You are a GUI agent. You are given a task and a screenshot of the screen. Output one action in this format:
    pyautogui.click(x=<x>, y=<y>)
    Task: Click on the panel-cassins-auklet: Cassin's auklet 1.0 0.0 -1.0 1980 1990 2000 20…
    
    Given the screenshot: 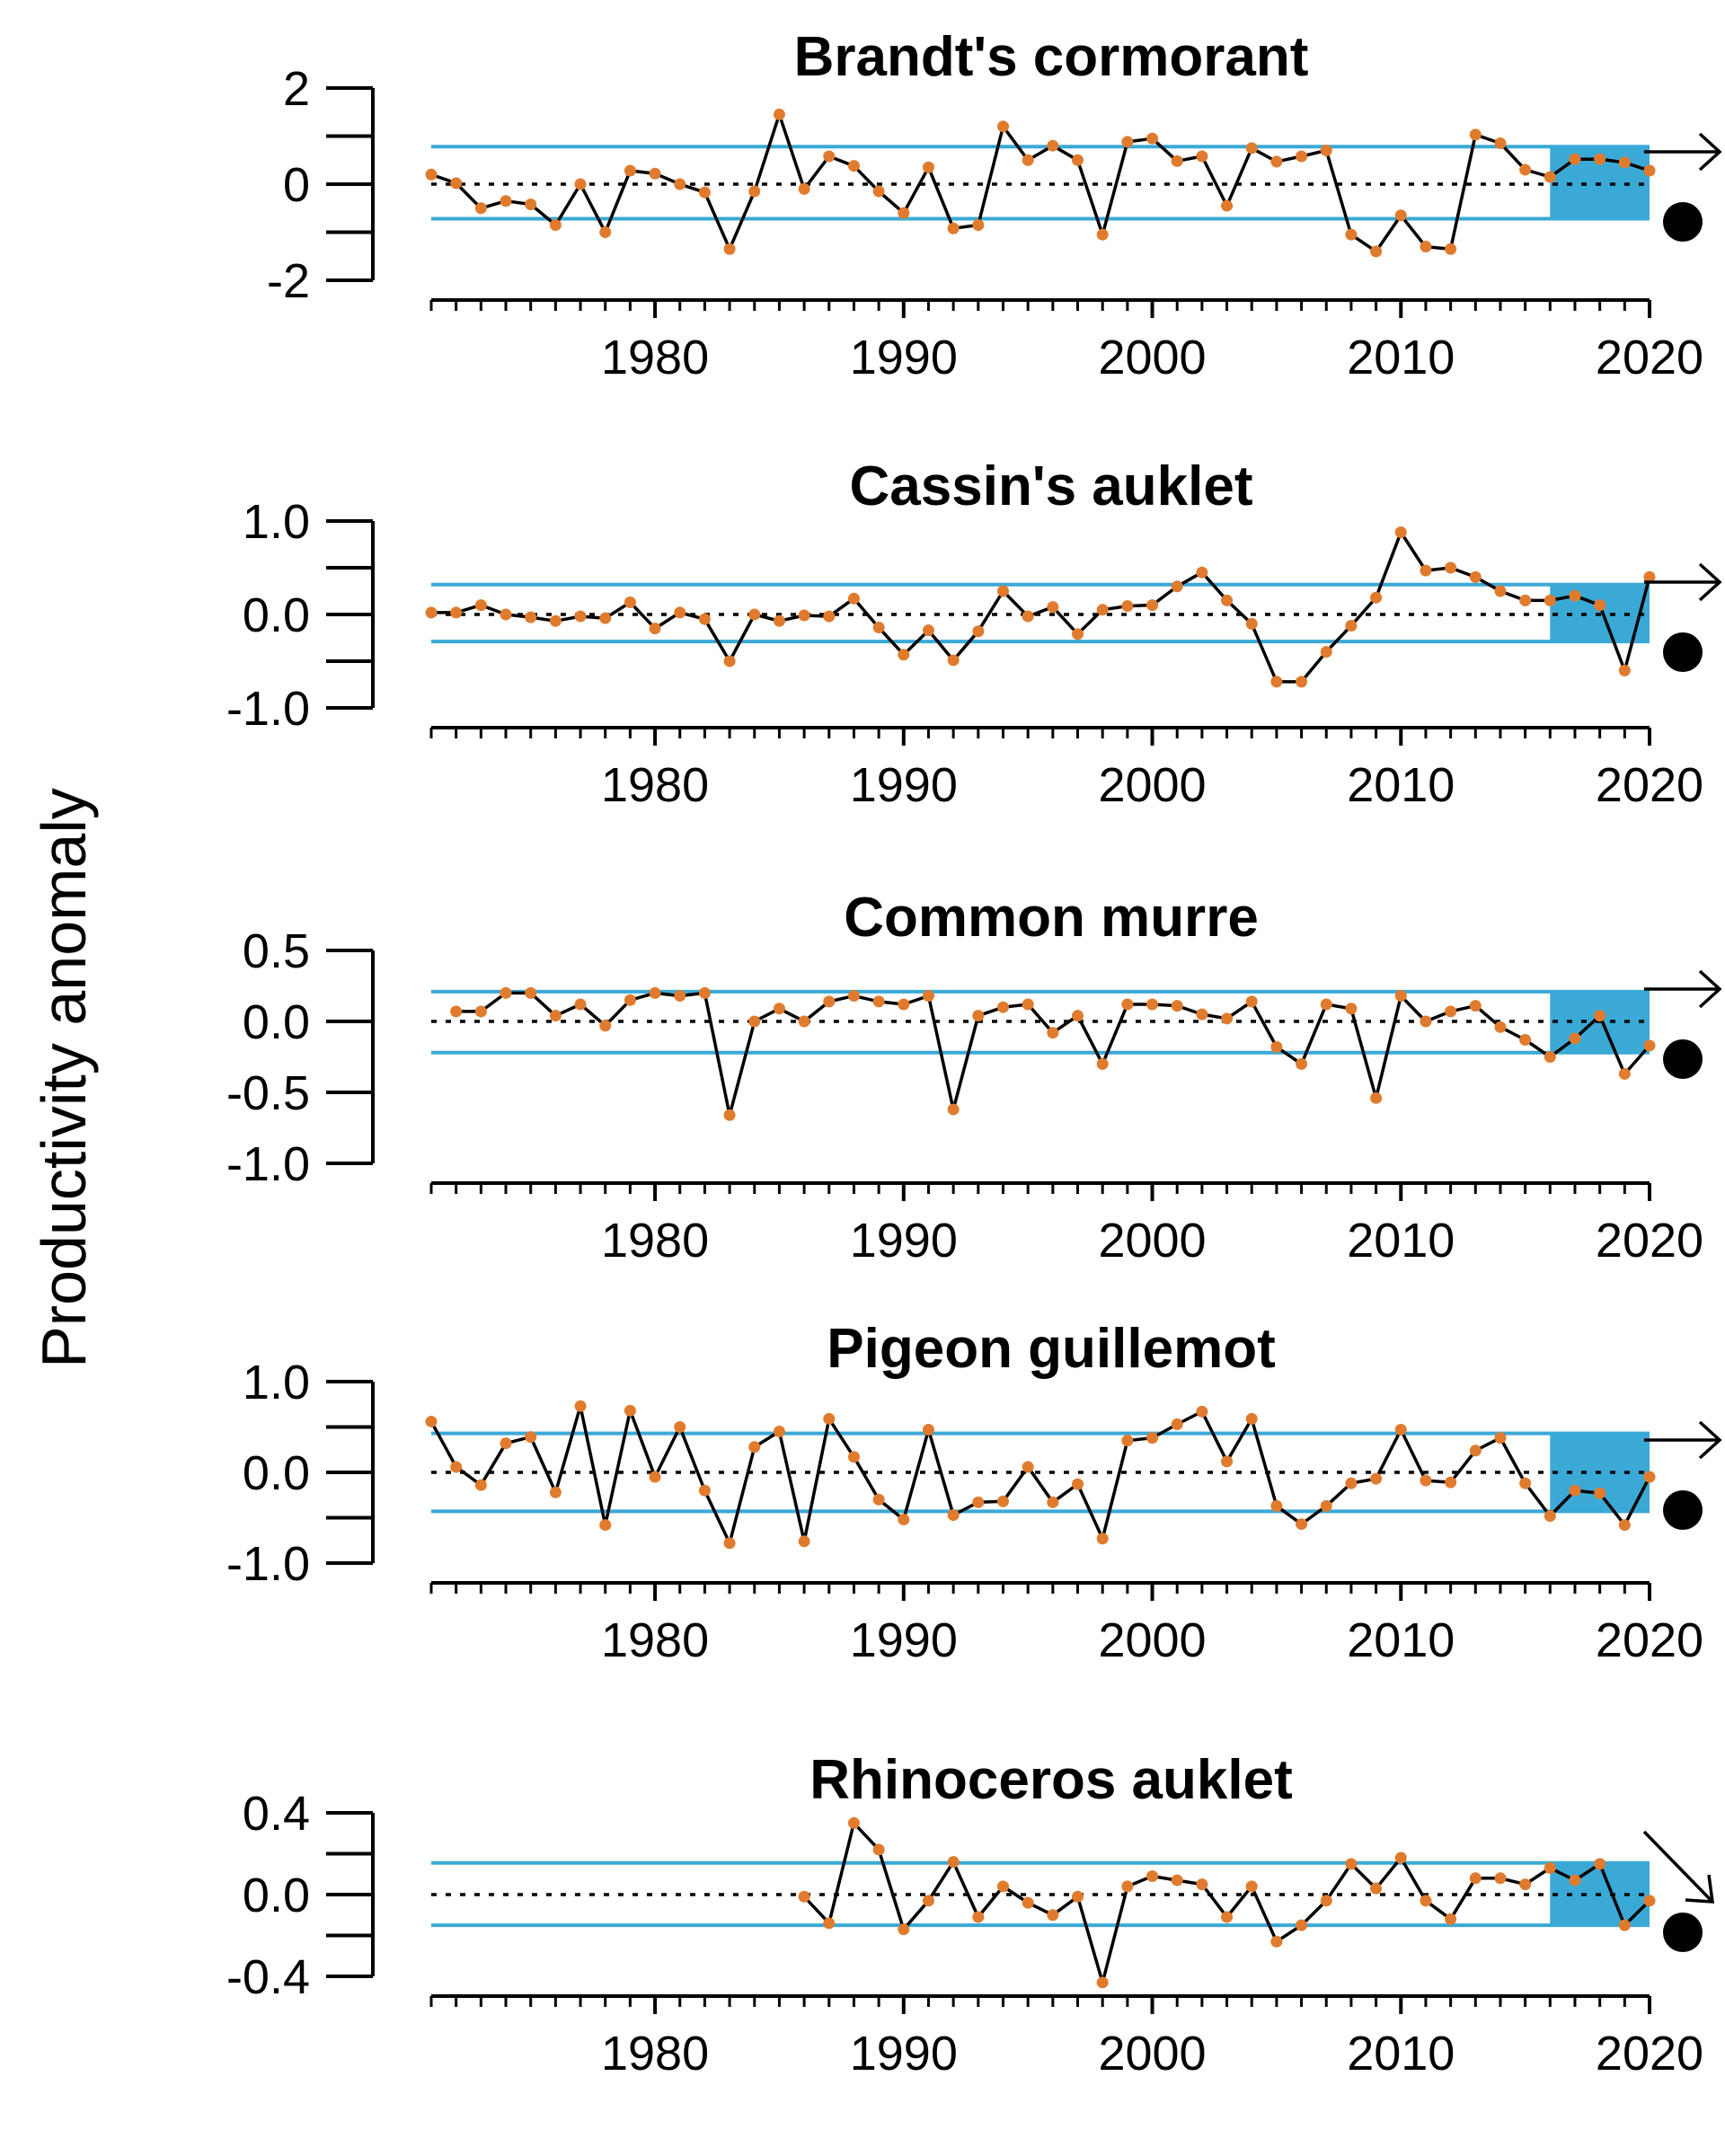 What is the action you would take?
    pyautogui.click(x=974, y=633)
    